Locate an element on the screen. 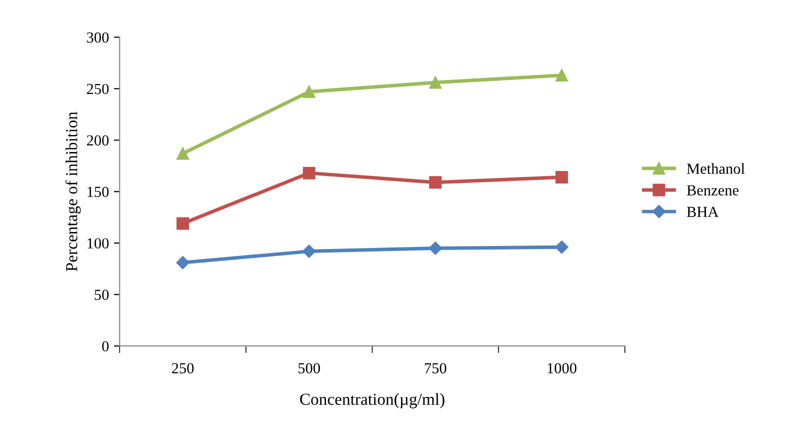 This screenshot has width=787, height=443. legend-label: Methanol is located at coordinates (715, 168).